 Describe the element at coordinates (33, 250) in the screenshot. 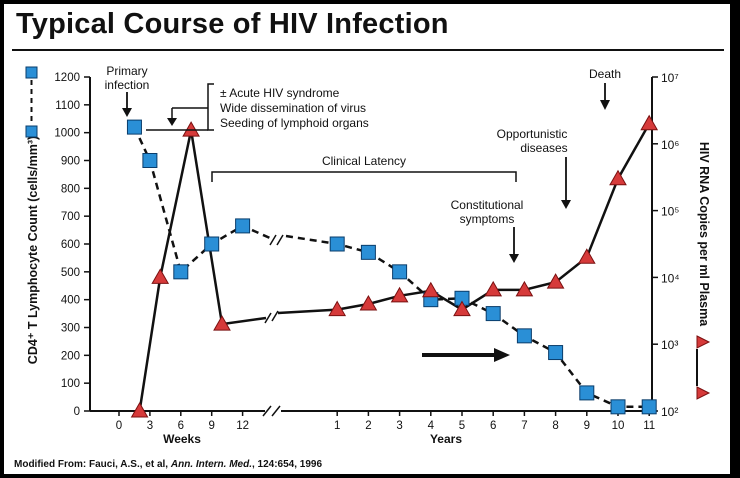

I see `left-axis-title: CD4⁺ T Lymphocyte Count (cells/mm³)` at that location.